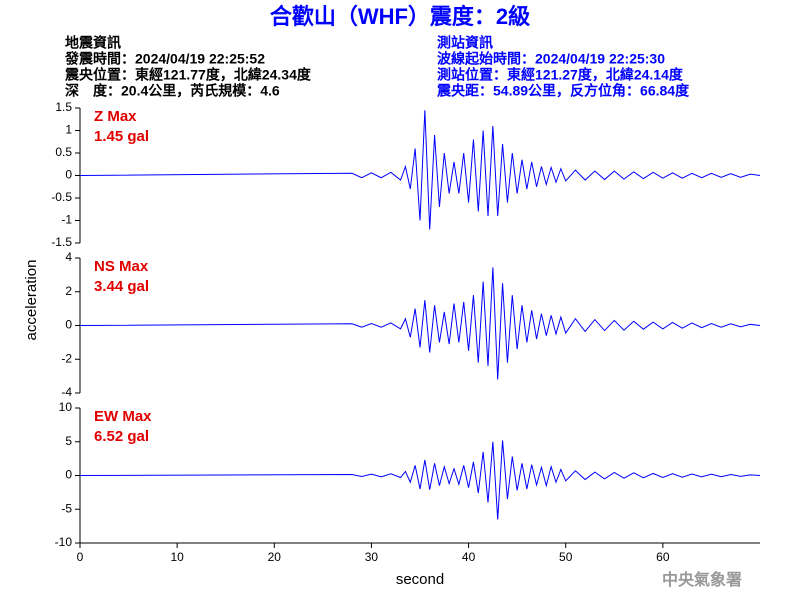 The height and width of the screenshot is (600, 800). Describe the element at coordinates (121, 266) in the screenshot. I see `max-annotation: NS Max` at that location.